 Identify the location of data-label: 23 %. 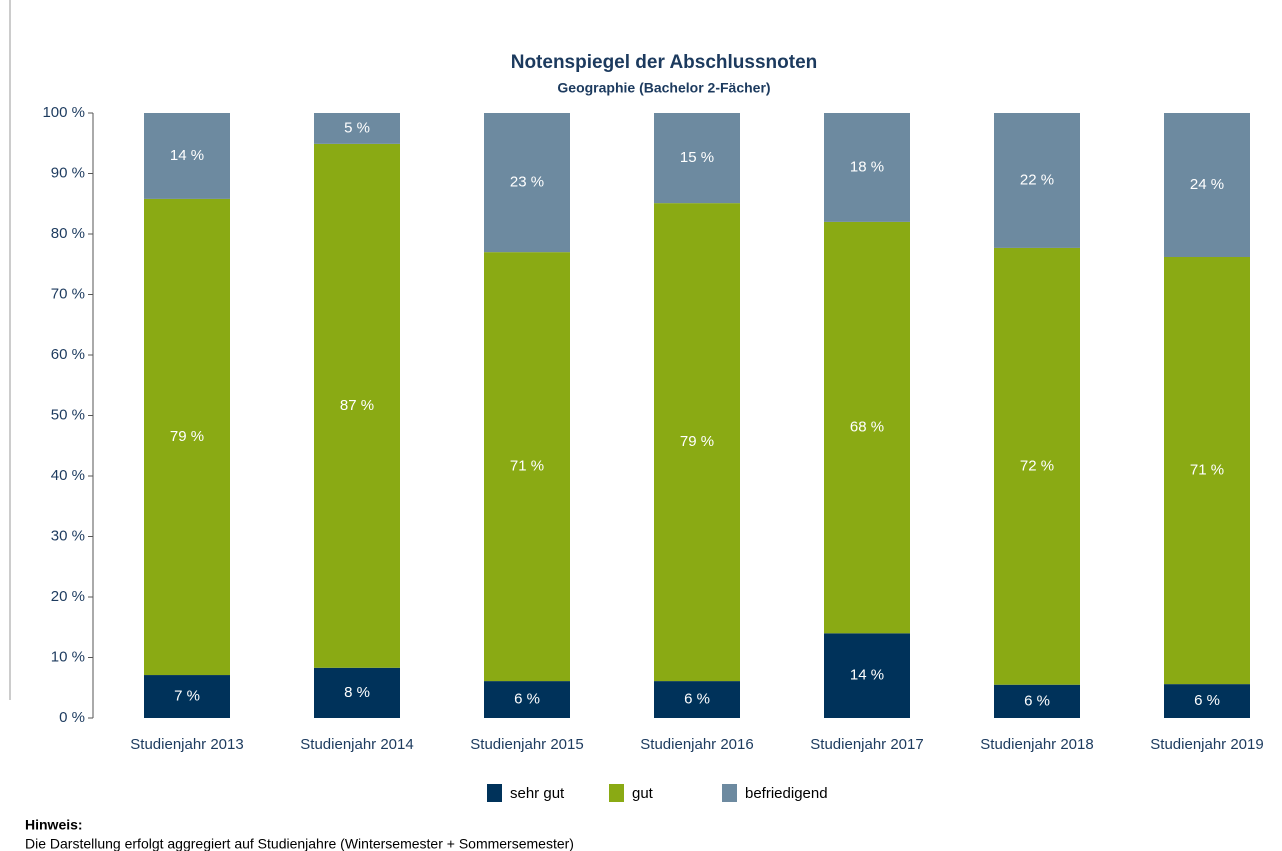
(527, 182).